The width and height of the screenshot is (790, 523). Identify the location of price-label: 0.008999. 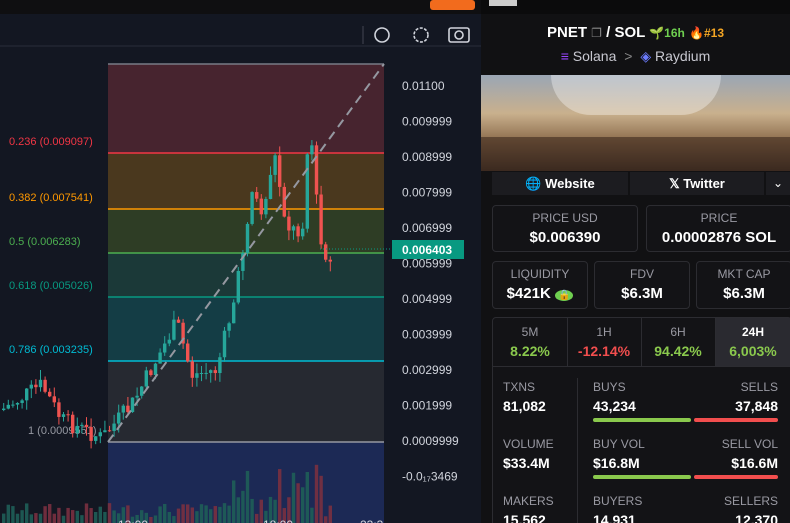
(427, 157).